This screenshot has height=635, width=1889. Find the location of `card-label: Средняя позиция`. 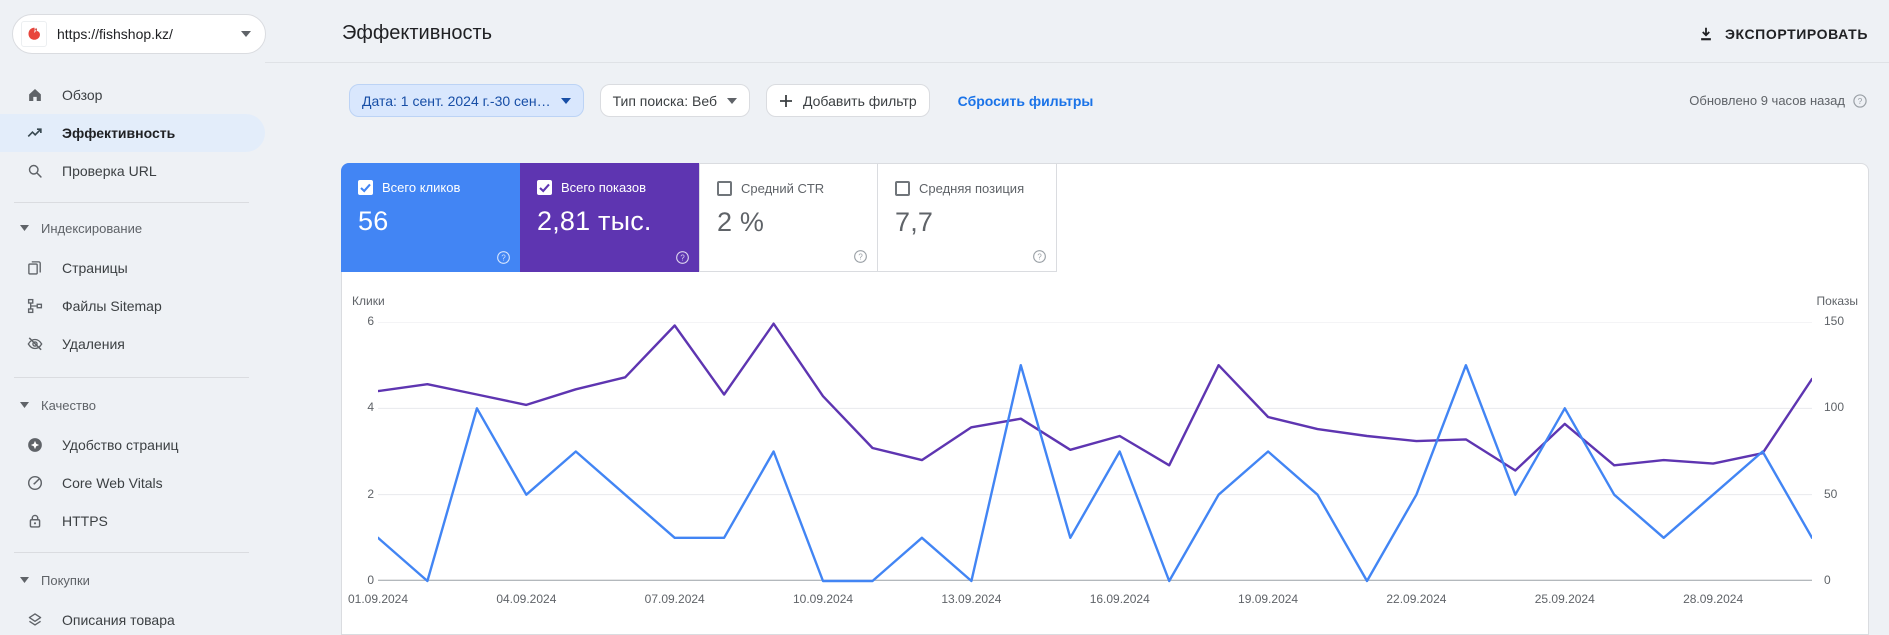

card-label: Средняя позиция is located at coordinates (972, 188).